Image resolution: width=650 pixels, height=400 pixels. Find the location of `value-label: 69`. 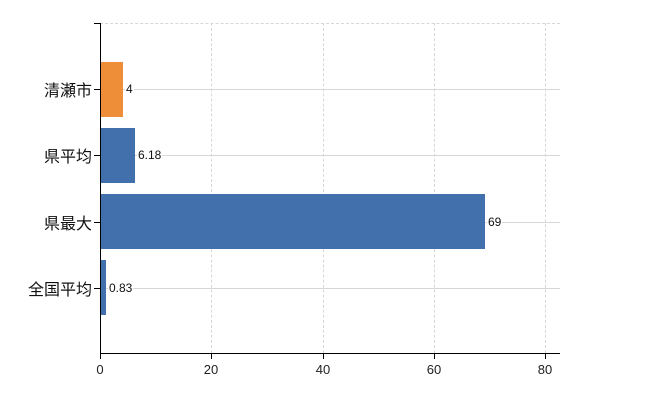

value-label: 69 is located at coordinates (495, 222).